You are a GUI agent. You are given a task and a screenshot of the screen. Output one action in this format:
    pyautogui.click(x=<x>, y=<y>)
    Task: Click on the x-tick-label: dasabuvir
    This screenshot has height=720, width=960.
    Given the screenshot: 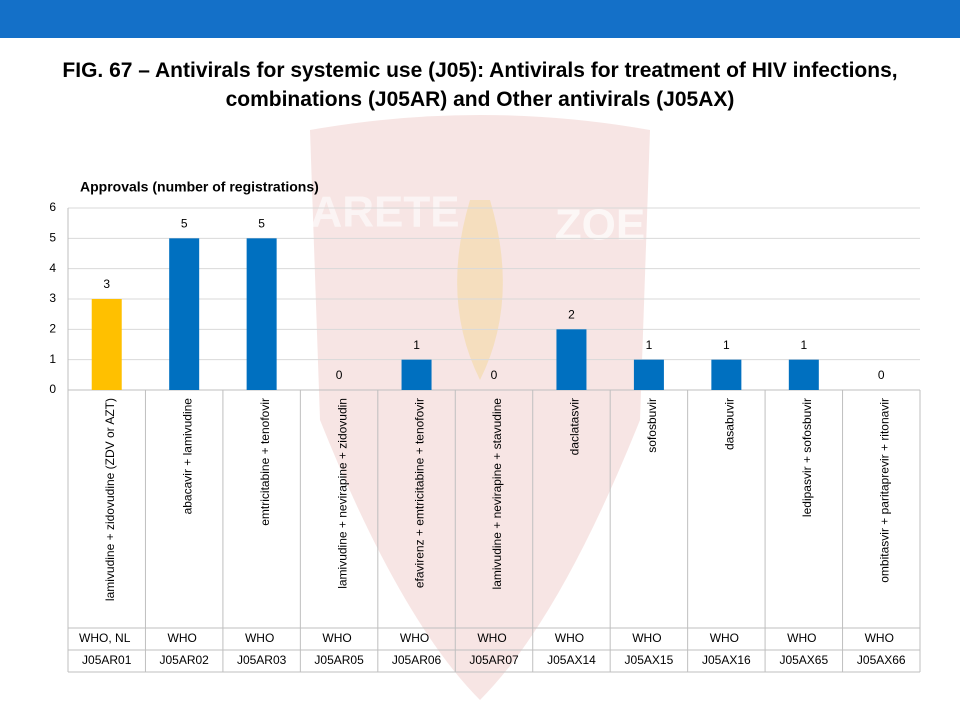 What is the action you would take?
    pyautogui.click(x=730, y=424)
    